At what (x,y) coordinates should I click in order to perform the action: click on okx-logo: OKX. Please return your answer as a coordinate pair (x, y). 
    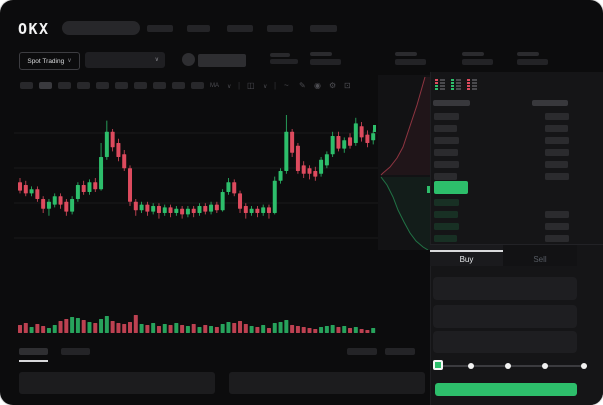
    Looking at the image, I should click on (34, 29).